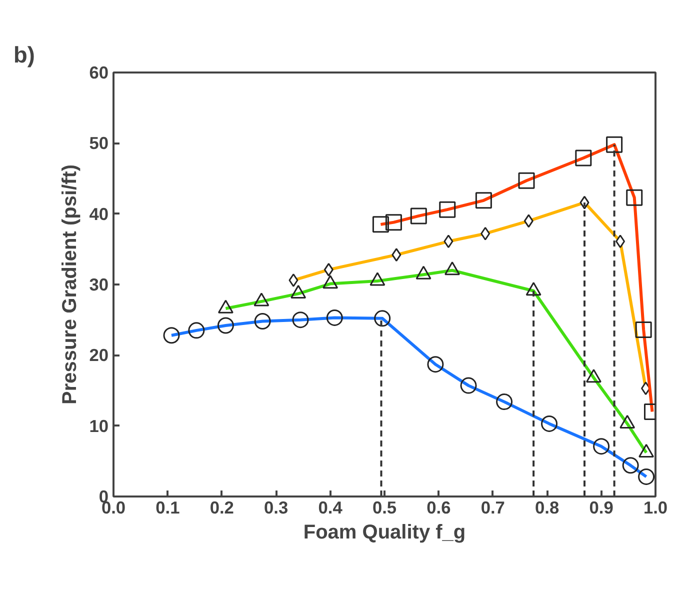  Describe the element at coordinates (168, 508) in the screenshot. I see `x-tick-label: 0.1` at that location.